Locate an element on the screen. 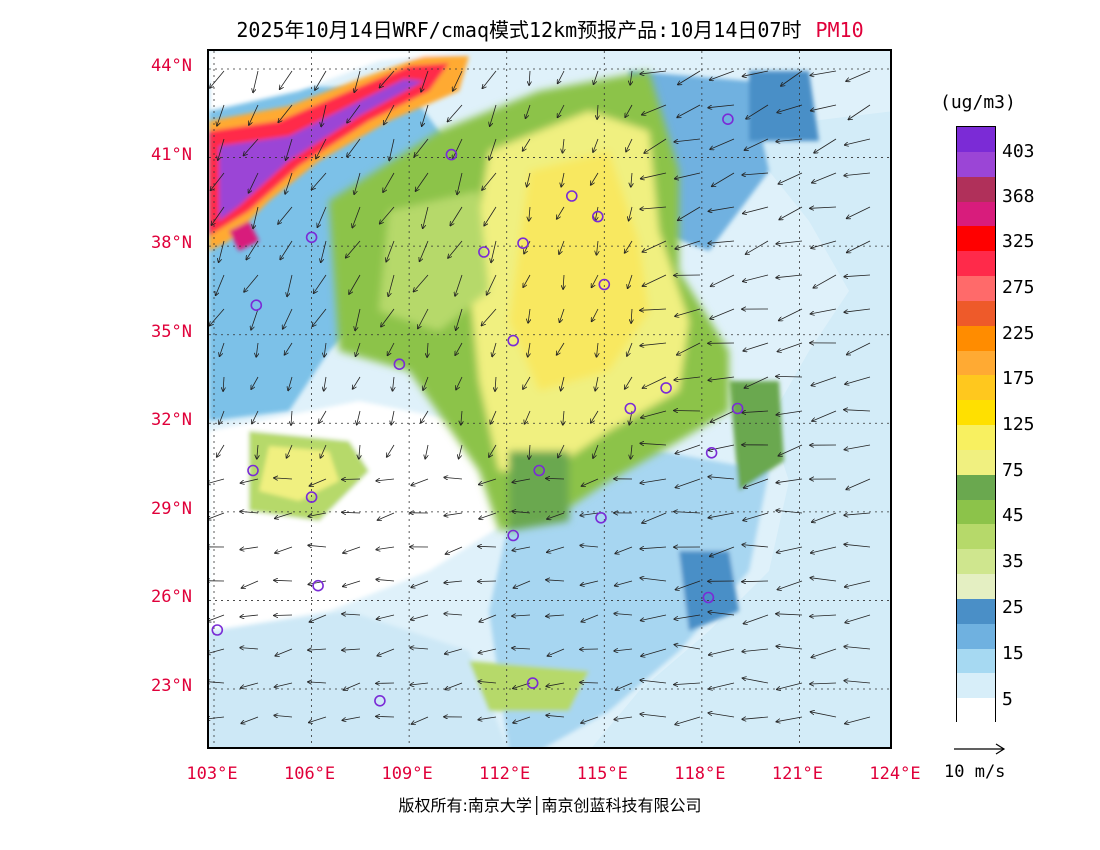  copyright: 版权所有:南京大学│南京创蓝科技有限公司 is located at coordinates (550, 805).